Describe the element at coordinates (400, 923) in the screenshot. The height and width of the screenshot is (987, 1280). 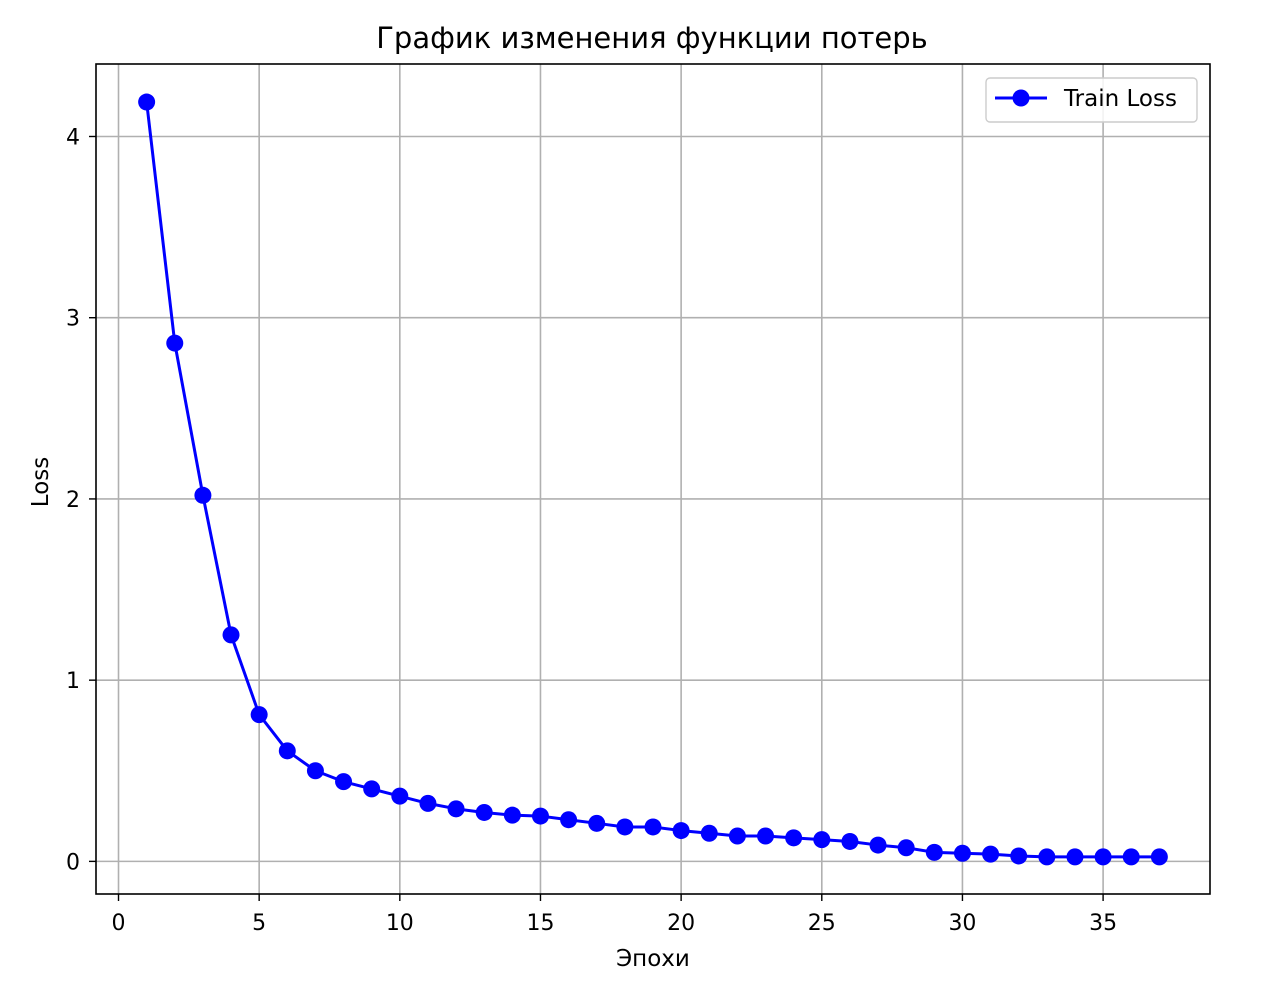
I see `x-tick-label: 10` at that location.